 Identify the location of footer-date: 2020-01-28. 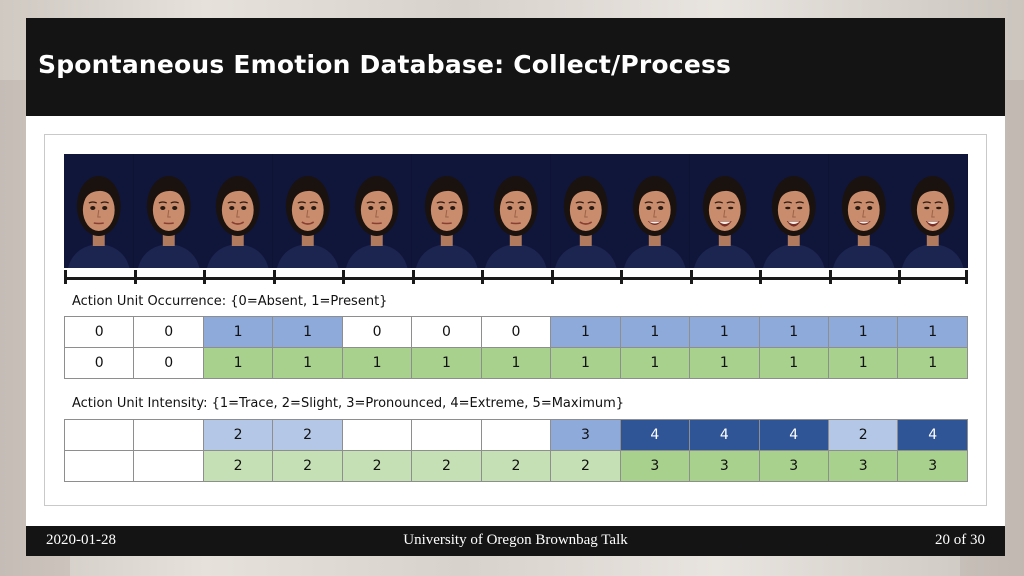
(81, 540).